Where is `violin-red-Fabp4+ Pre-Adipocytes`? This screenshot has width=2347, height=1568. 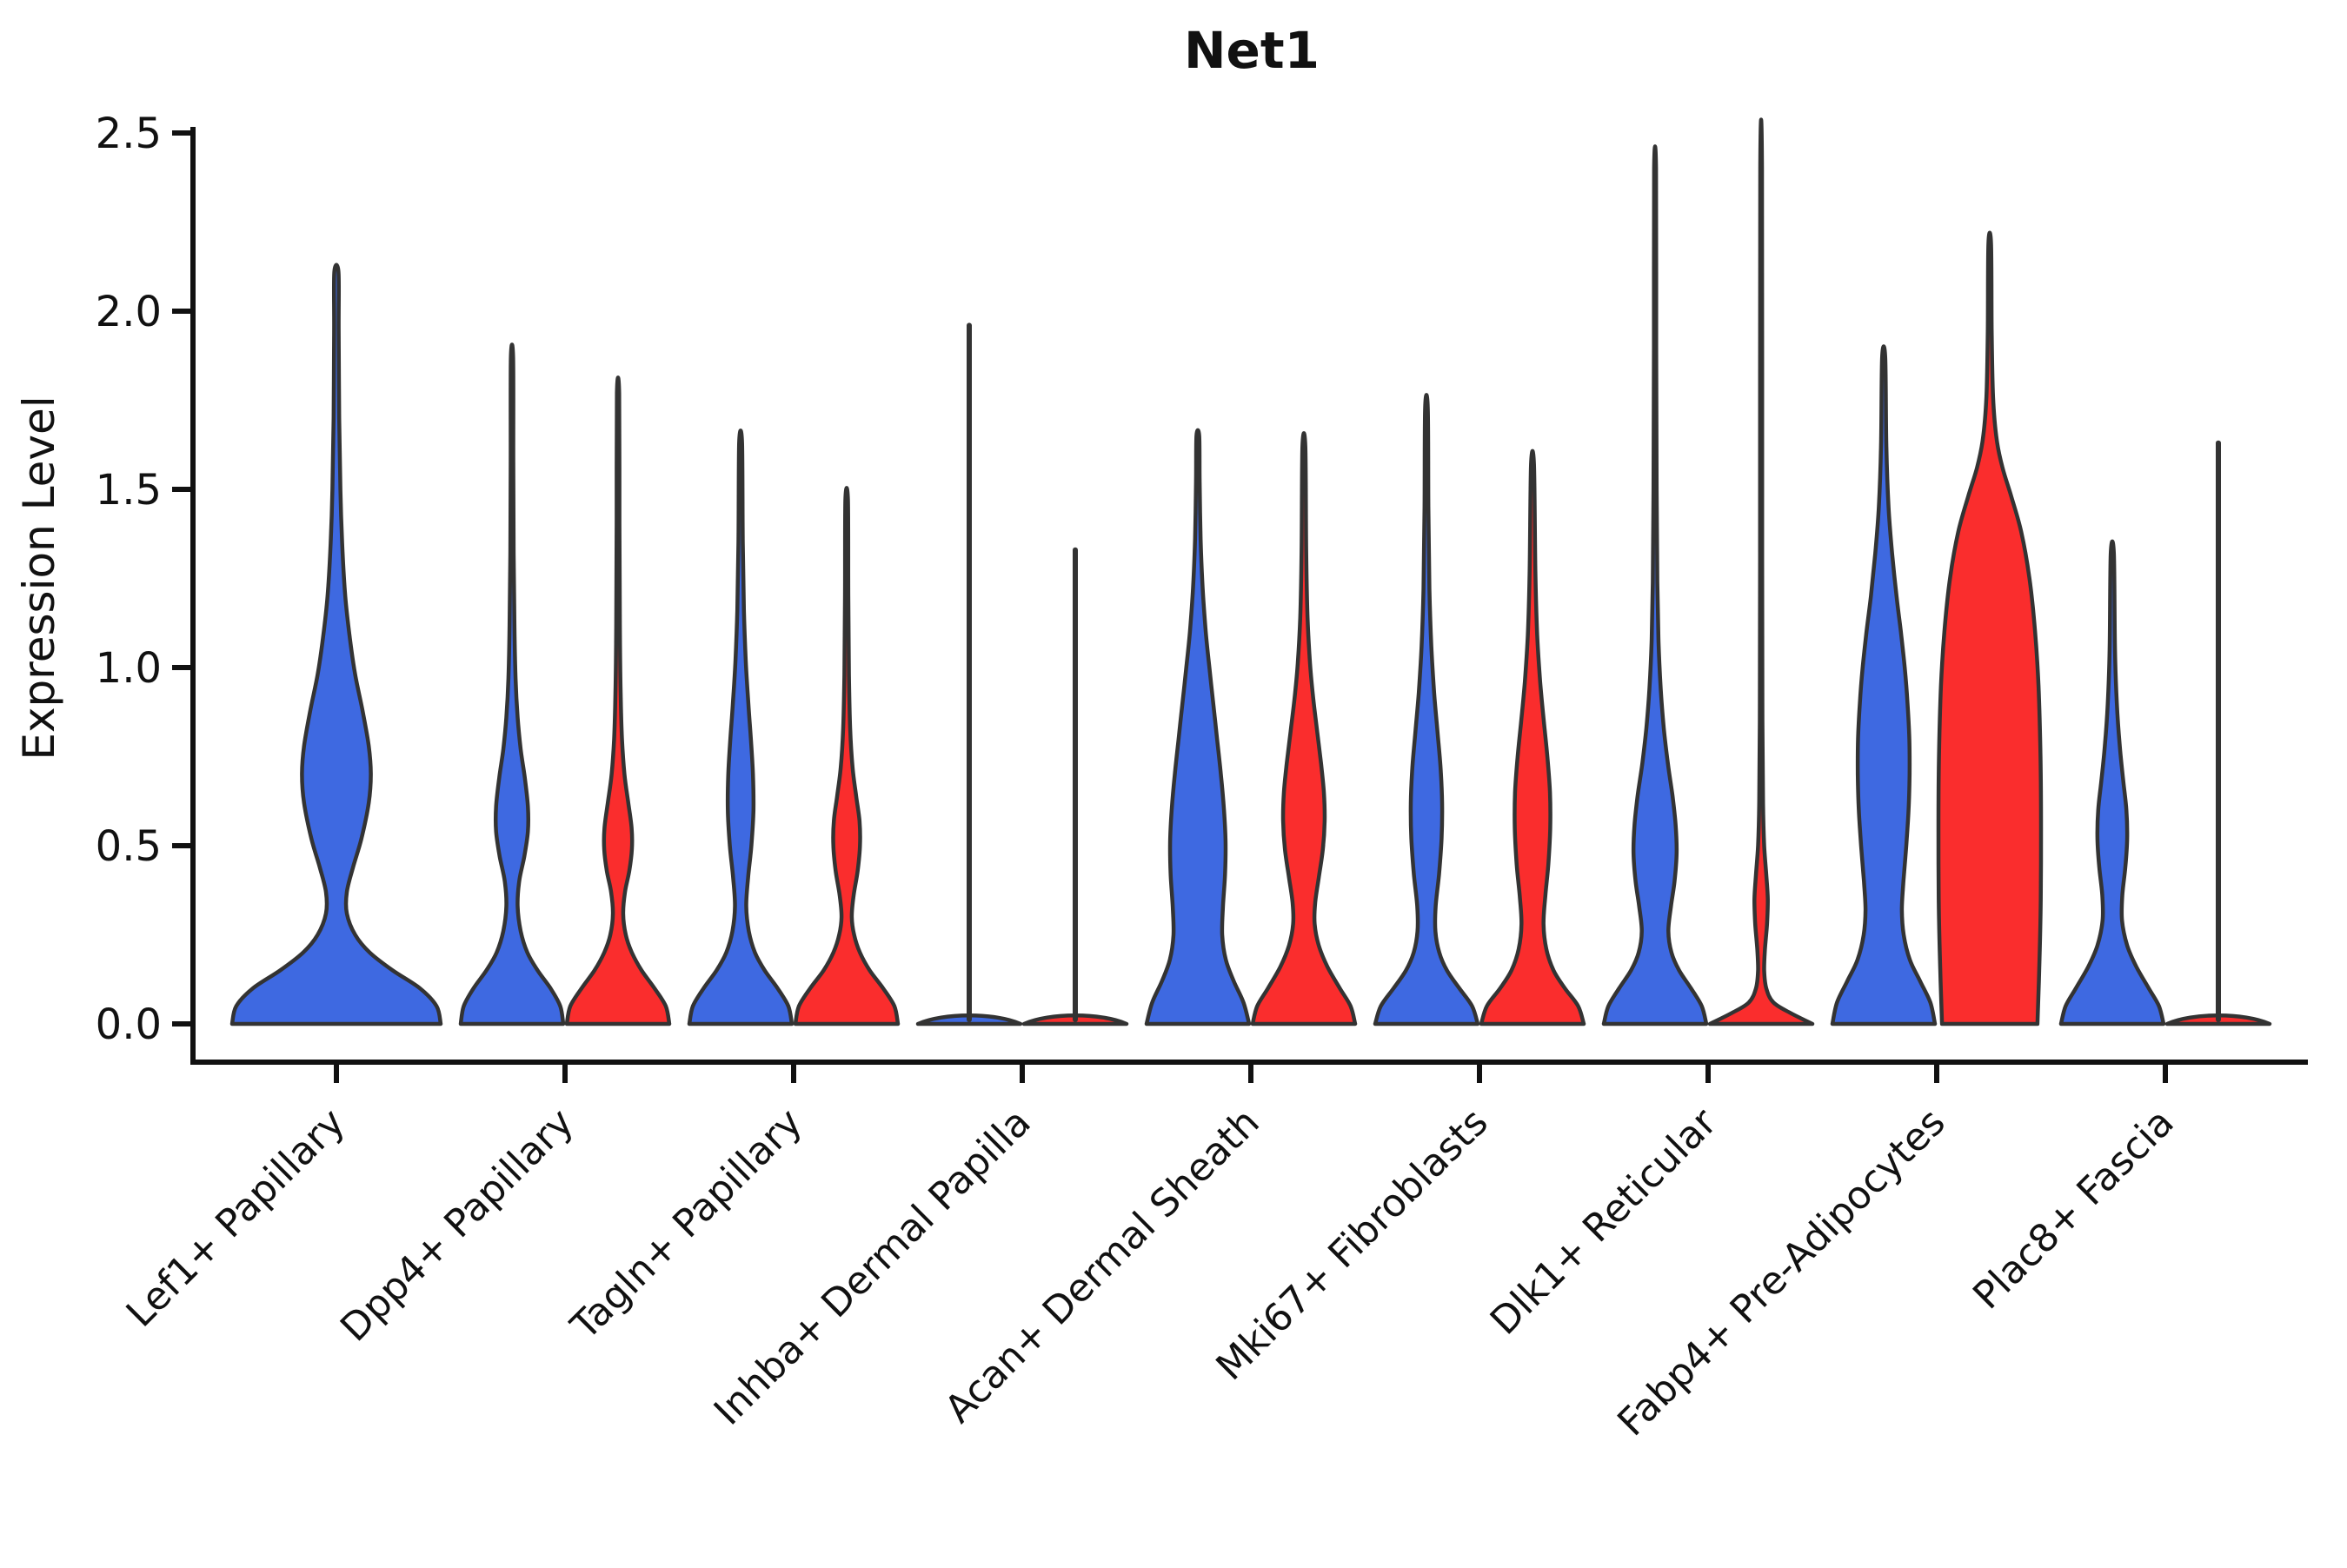
violin-red-Fabp4+ Pre-Adipocytes is located at coordinates (1990, 628).